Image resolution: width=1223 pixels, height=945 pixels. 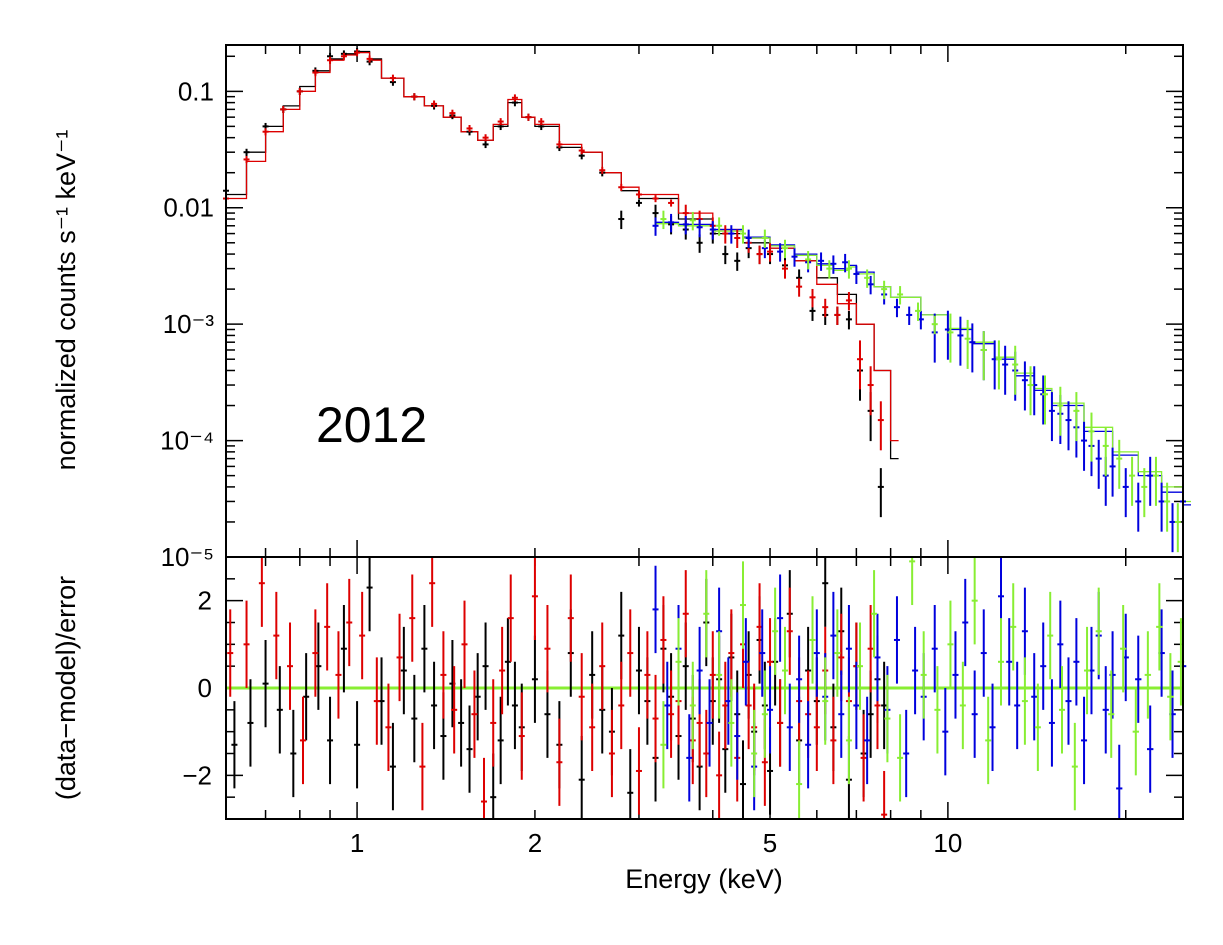 I want to click on x-tick-label: 2, so click(x=535, y=843).